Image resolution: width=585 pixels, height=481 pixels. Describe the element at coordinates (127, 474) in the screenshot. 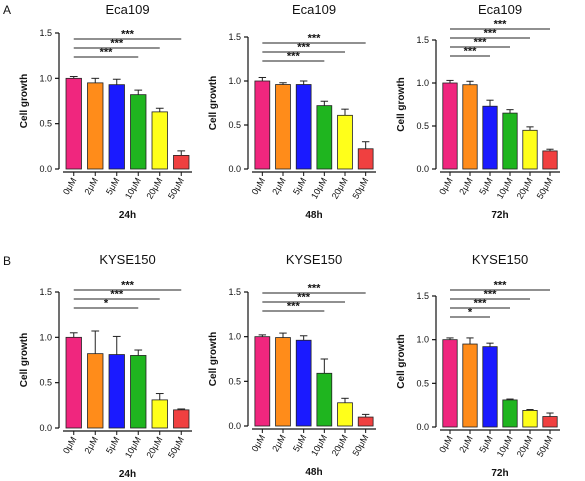

I see `x-axis-label: 24h` at that location.